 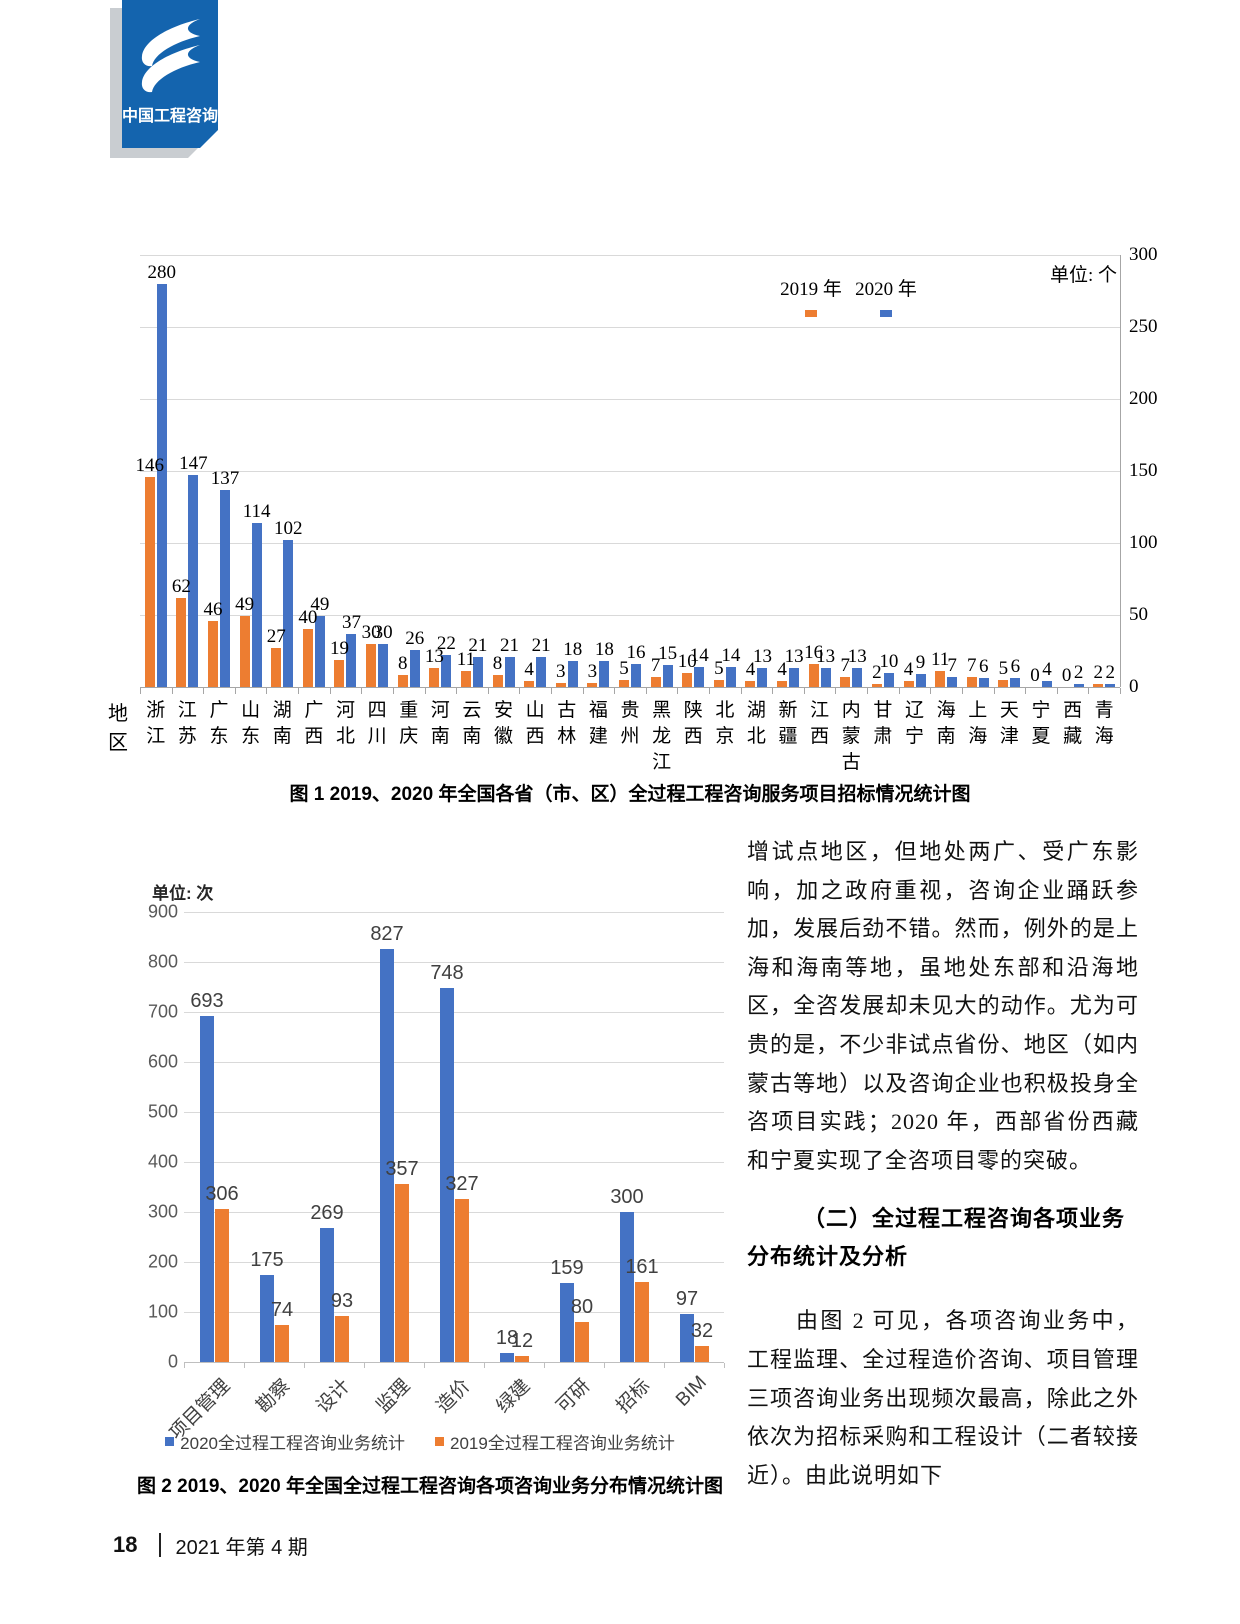 I want to click on bar-value-label: 4, so click(x=908, y=670).